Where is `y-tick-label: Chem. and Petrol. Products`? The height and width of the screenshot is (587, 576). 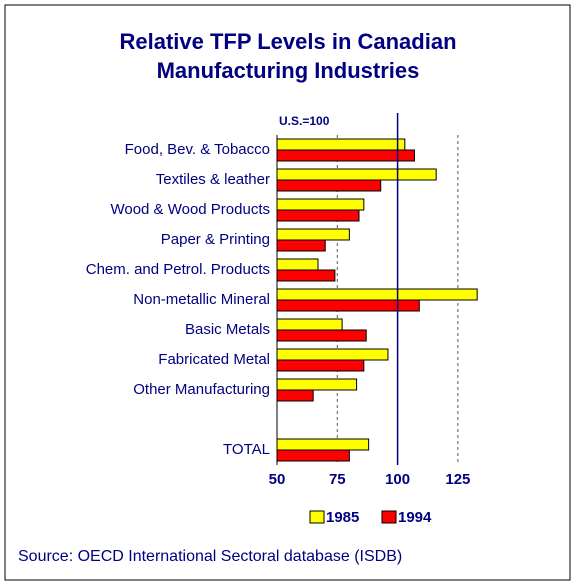
y-tick-label: Chem. and Petrol. Products is located at coordinates (178, 269).